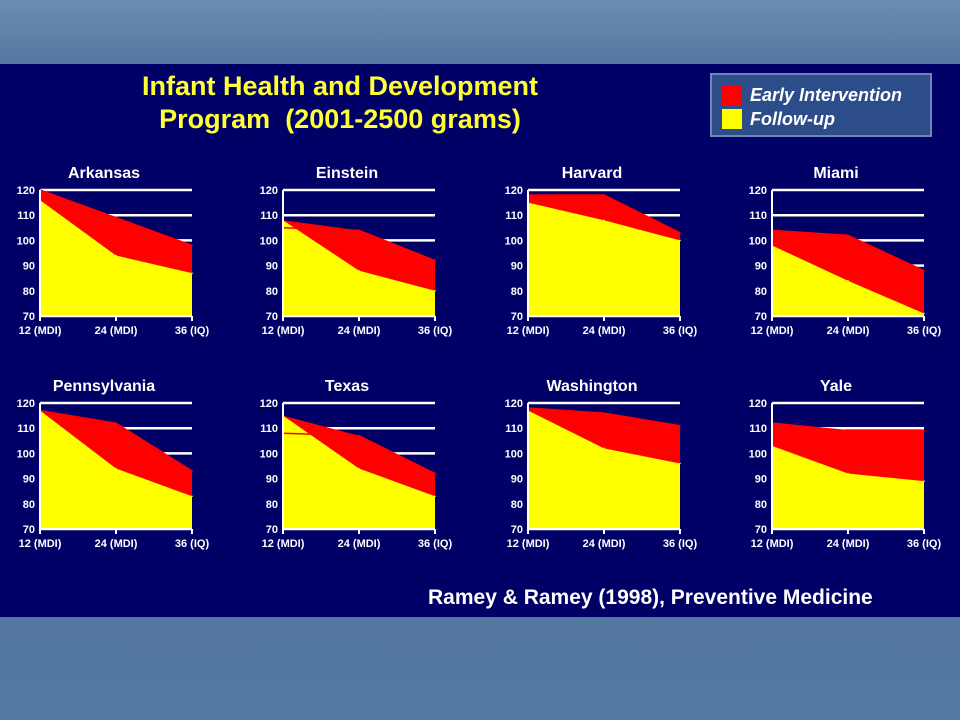  What do you see at coordinates (732, 95) in the screenshot?
I see `legend-swatch-early-intervention` at bounding box center [732, 95].